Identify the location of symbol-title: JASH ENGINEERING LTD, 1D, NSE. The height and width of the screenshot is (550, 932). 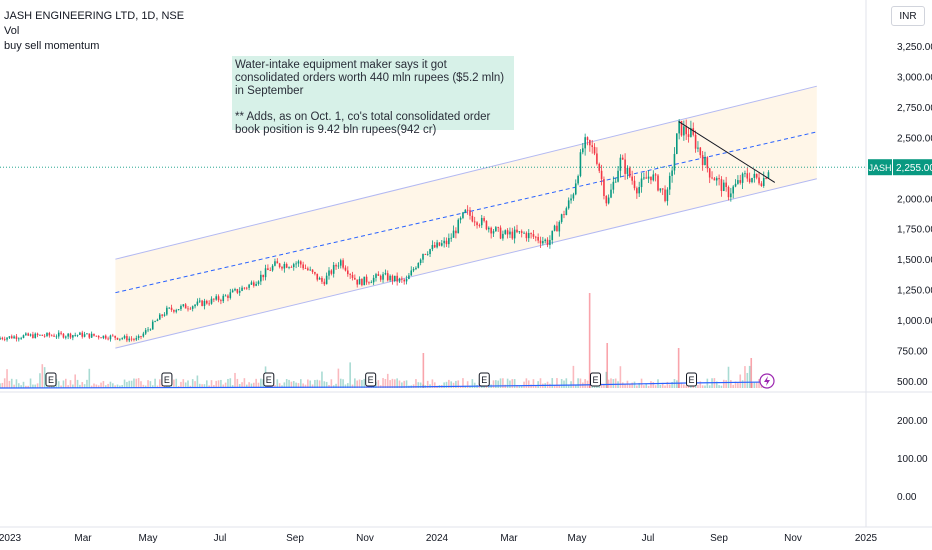
(94, 16).